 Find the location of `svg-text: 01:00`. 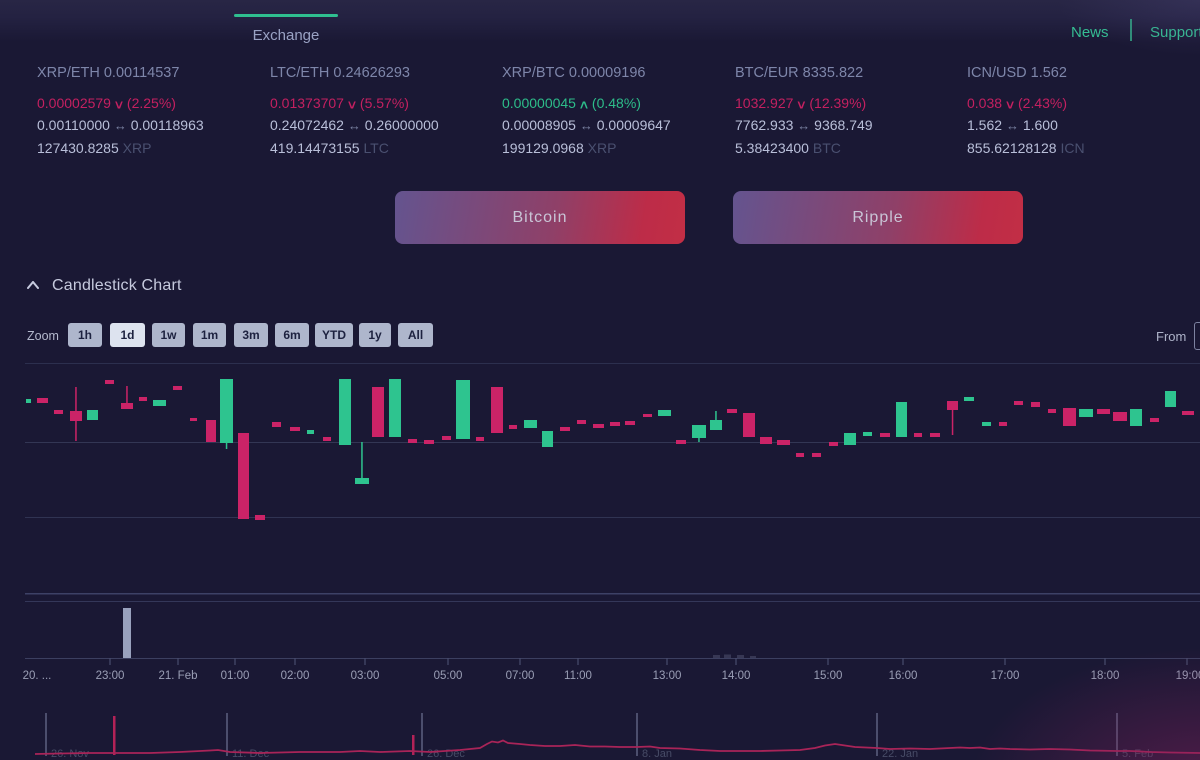

svg-text: 01:00 is located at coordinates (235, 676).